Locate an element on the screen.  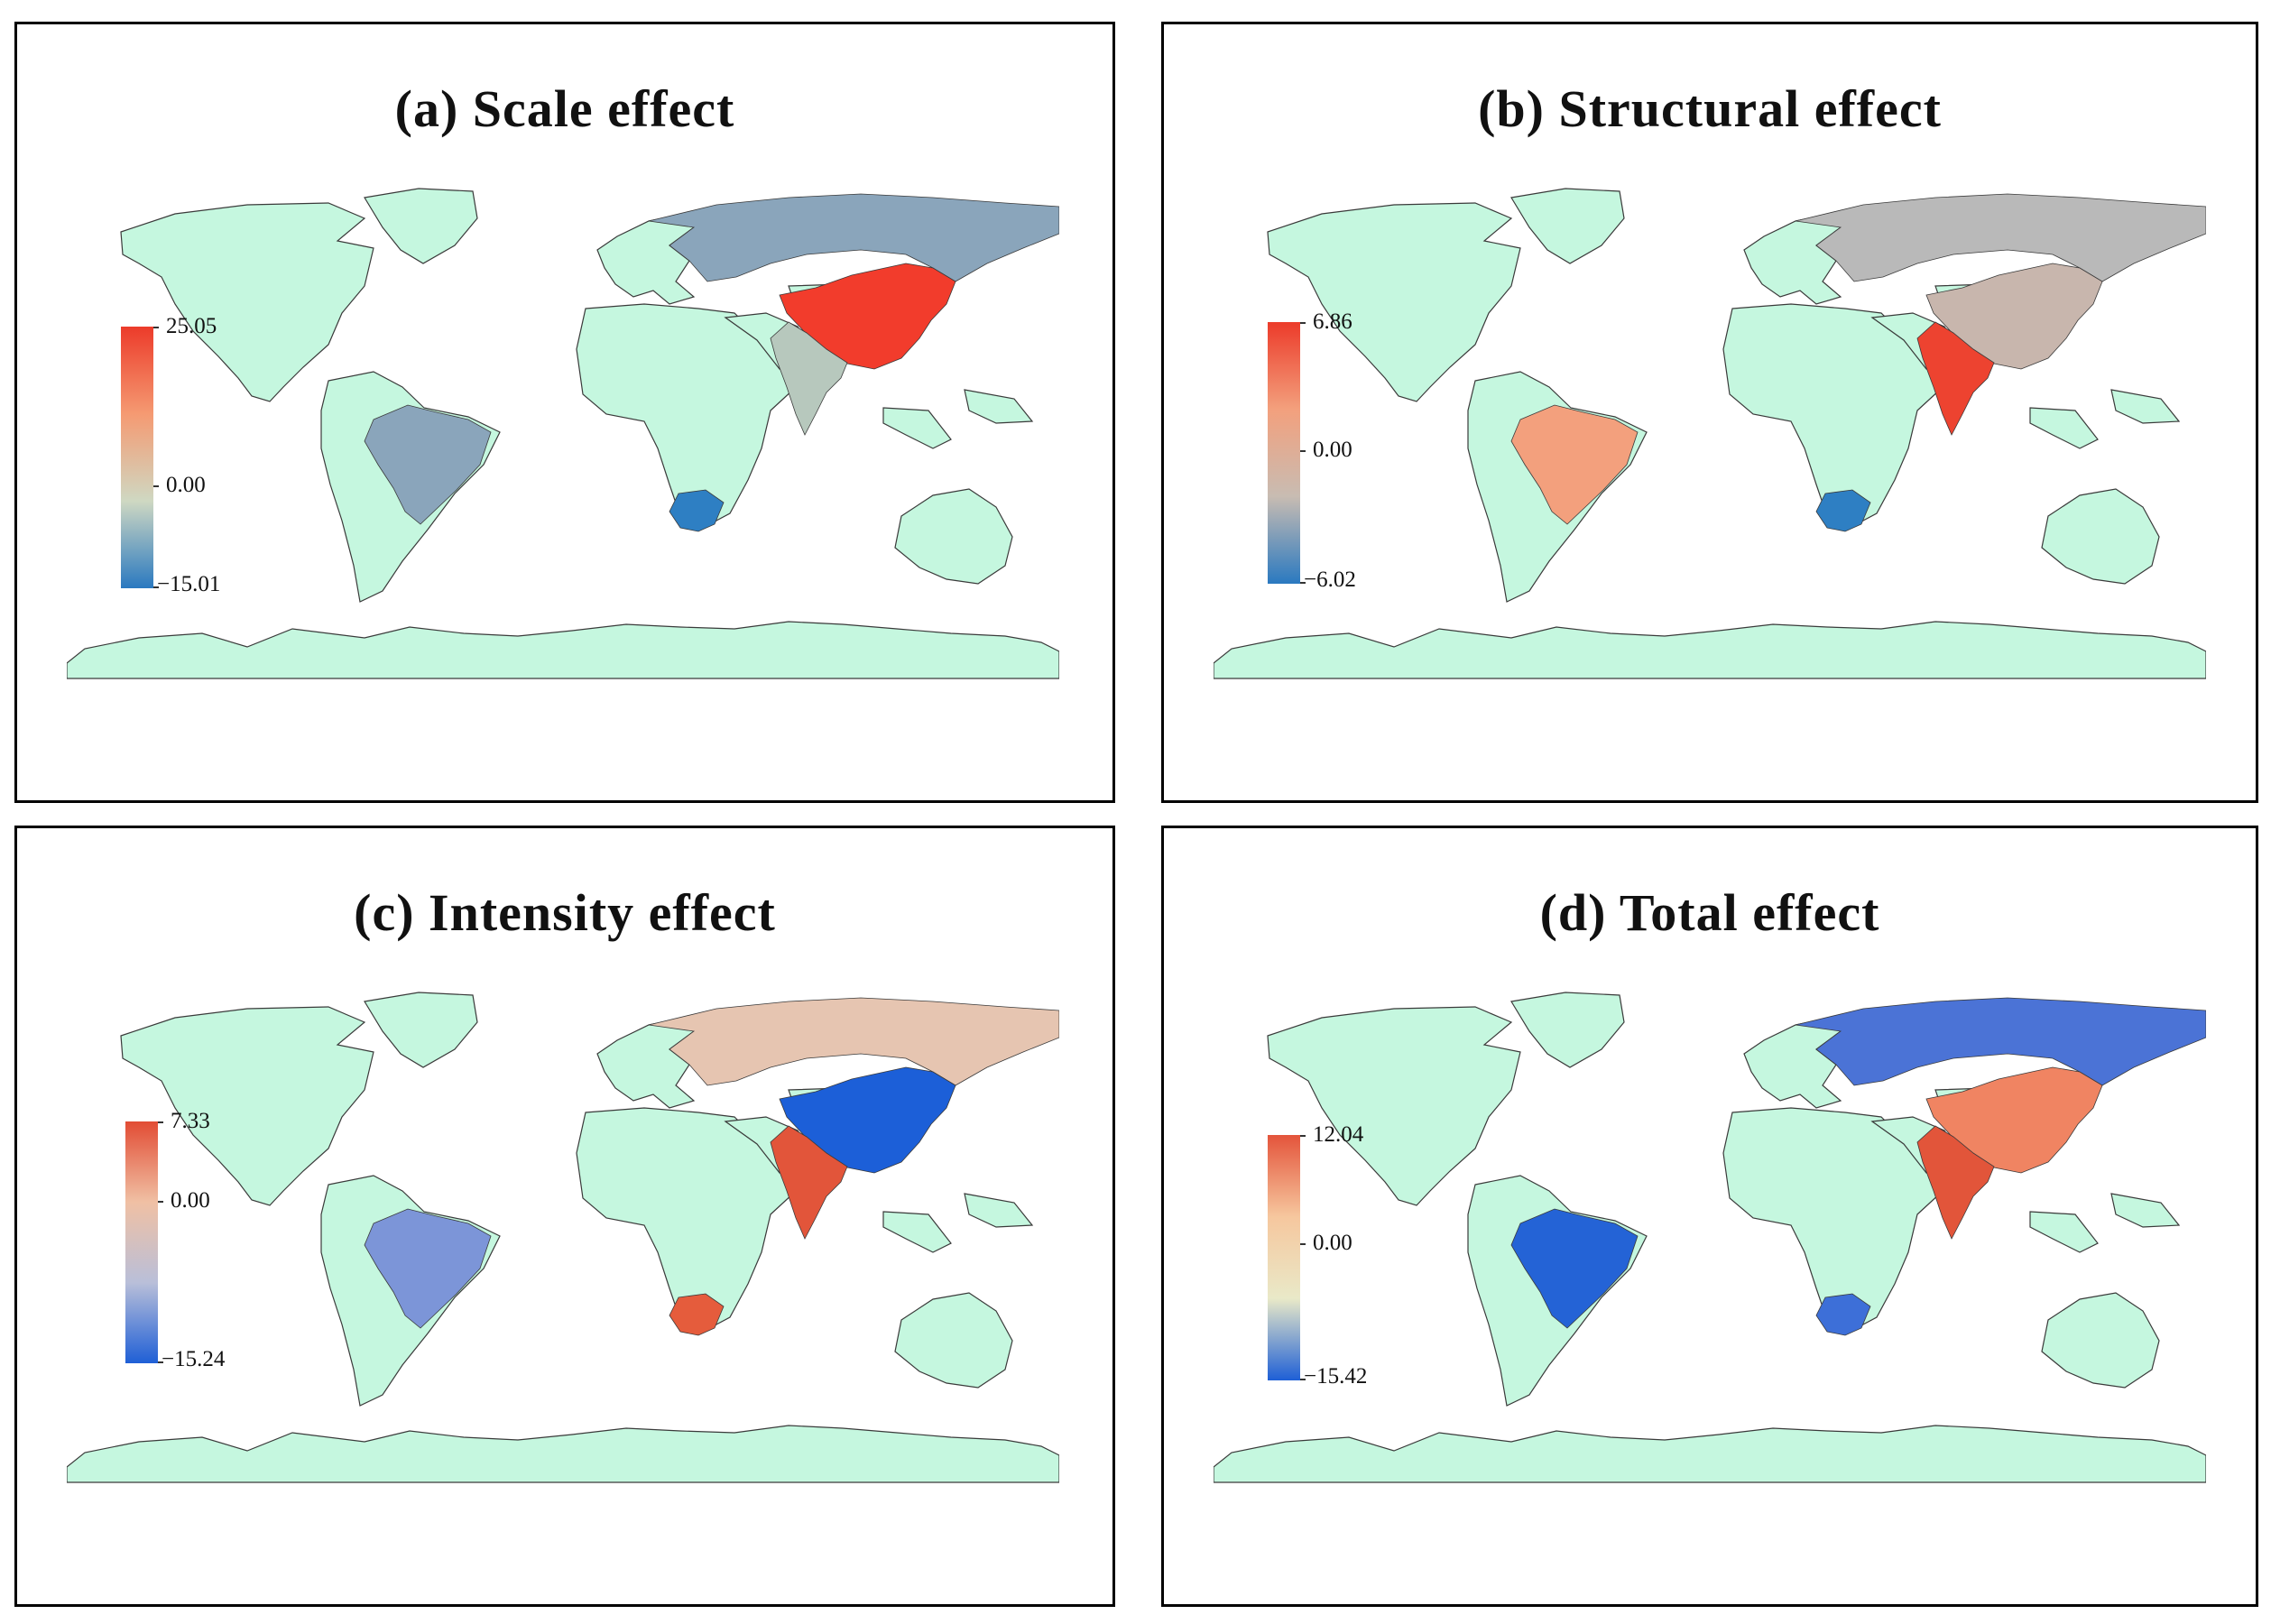
legend-min-label: −15.42 is located at coordinates (1336, 1377).